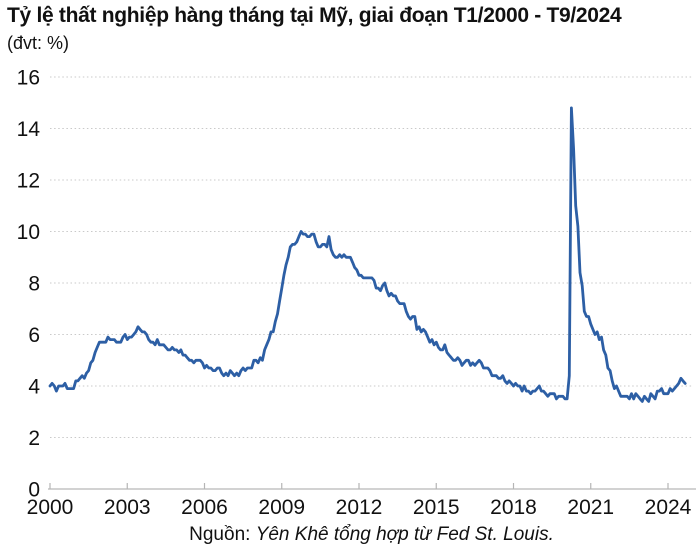  I want to click on x-tick-label: 2003, so click(127, 507).